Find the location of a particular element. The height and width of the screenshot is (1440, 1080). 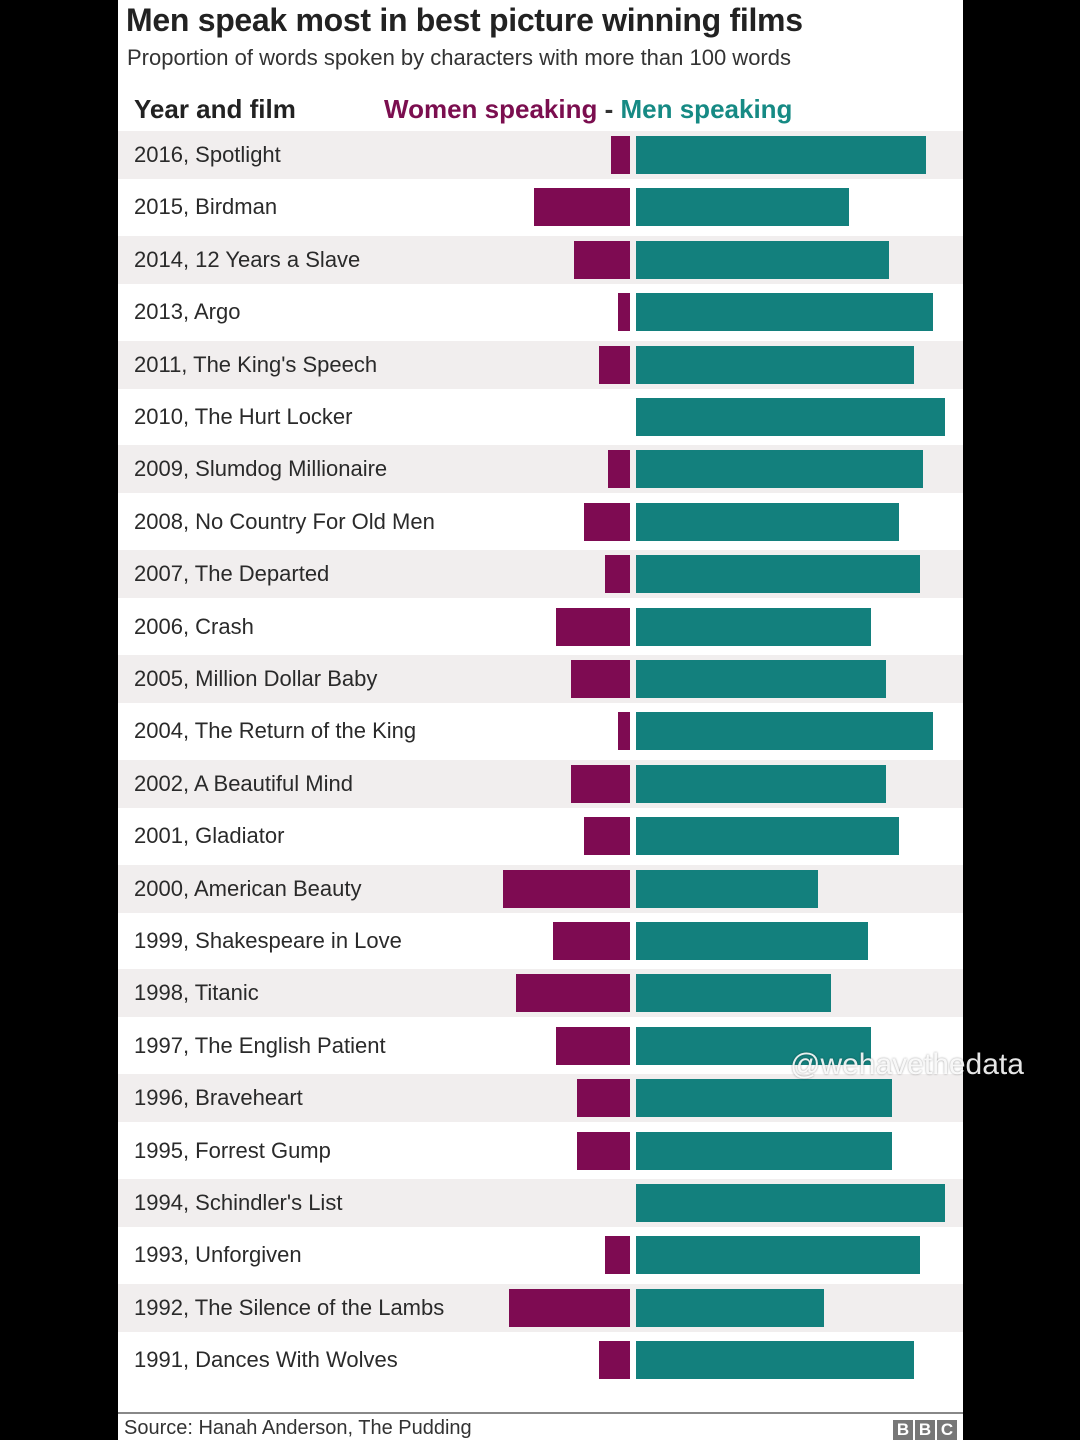

category-label: 2006, Crash is located at coordinates (194, 626).